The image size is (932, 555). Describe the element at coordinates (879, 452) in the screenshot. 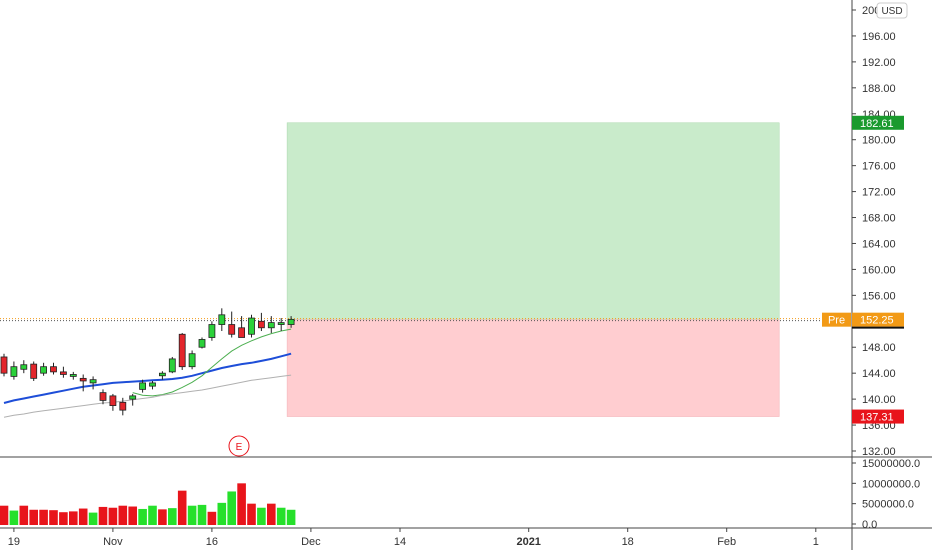

I see `price-tick-label: 132.00` at that location.